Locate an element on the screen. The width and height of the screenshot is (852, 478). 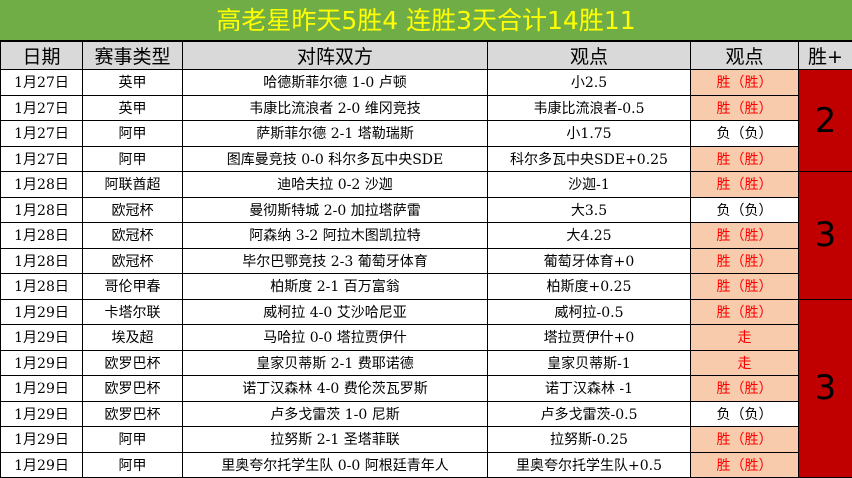
pick-cell: 葡萄牙体育+0 is located at coordinates (589, 261).